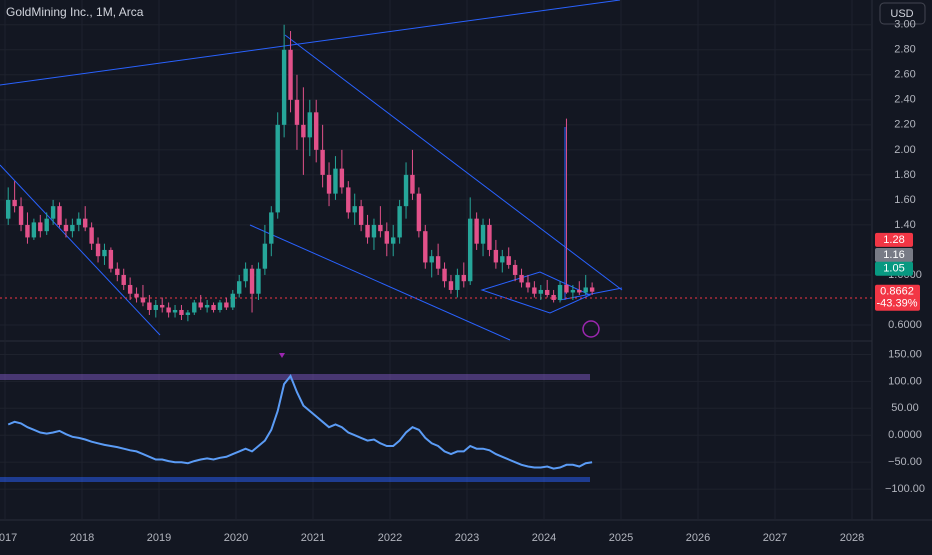  I want to click on x-tick-label: 2018, so click(82, 538).